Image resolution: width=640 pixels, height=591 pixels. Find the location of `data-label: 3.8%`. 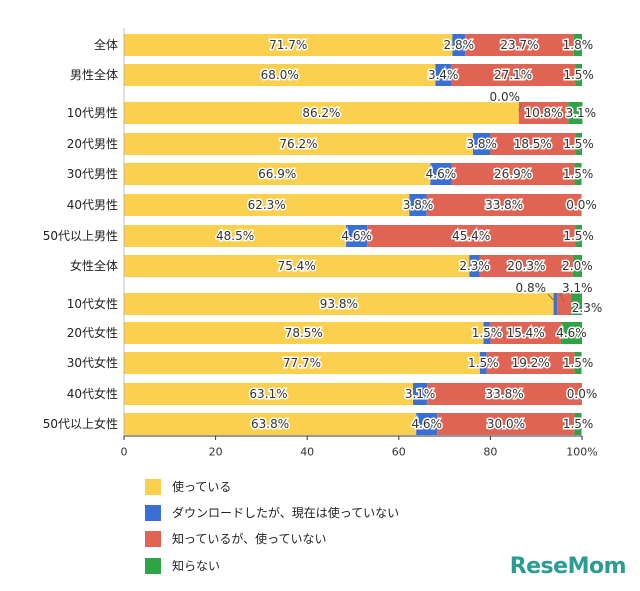

data-label: 3.8% is located at coordinates (418, 205).